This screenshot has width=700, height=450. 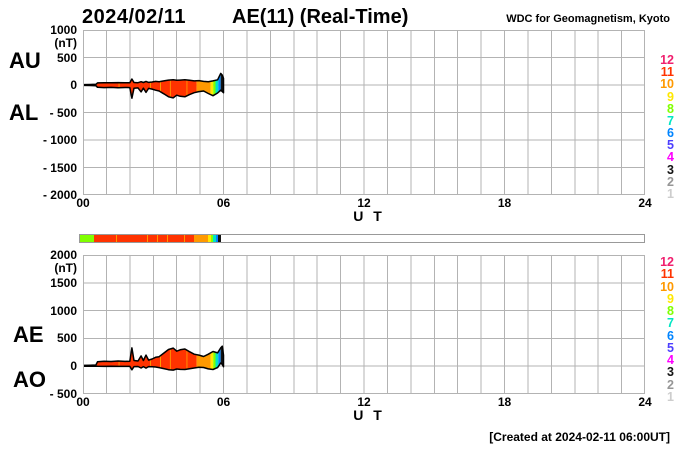 What do you see at coordinates (59, 140) in the screenshot?
I see `y-tick-label: - 1000` at bounding box center [59, 140].